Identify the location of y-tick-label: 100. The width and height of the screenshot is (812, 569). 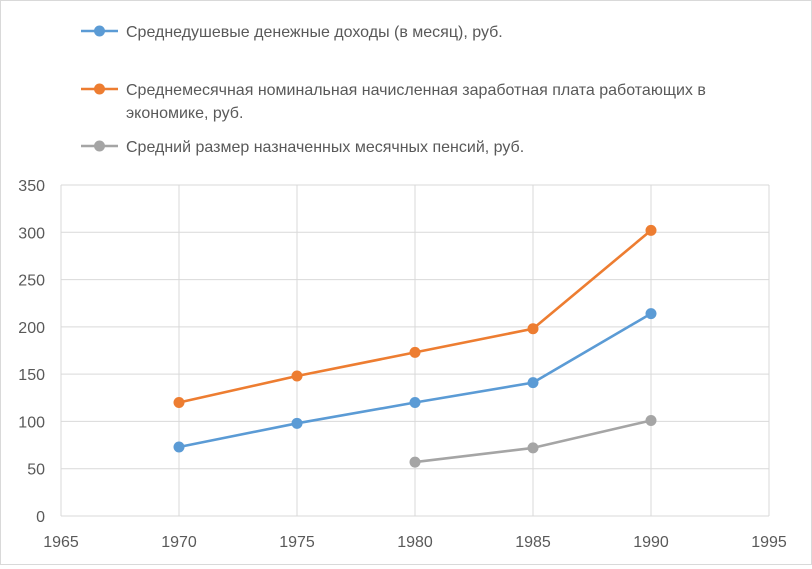
(31, 422).